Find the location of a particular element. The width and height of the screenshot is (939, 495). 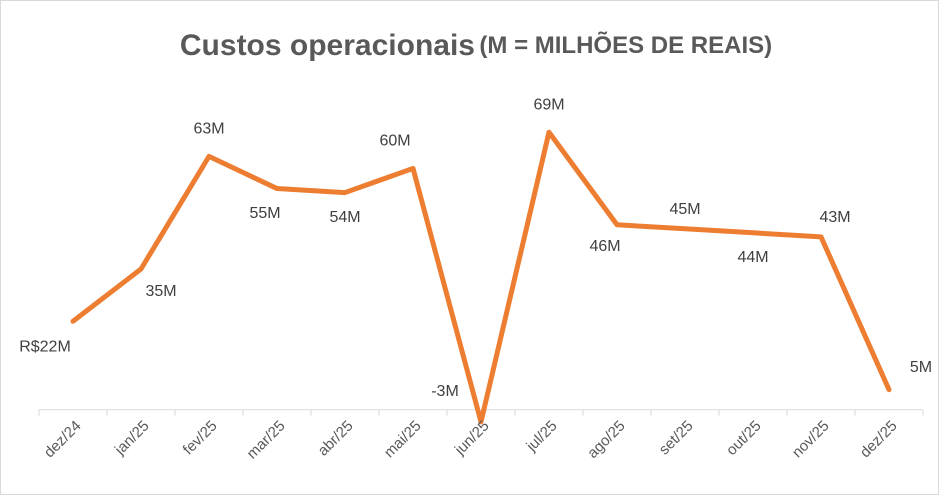

data-label: 60M is located at coordinates (394, 141).